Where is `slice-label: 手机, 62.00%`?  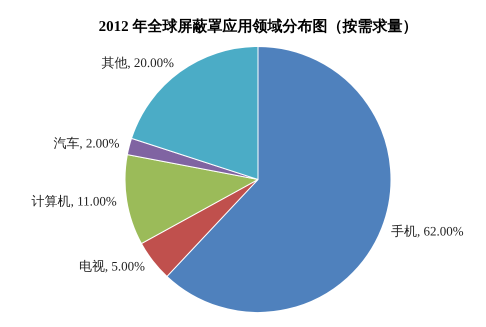 slice-label: 手机, 62.00% is located at coordinates (427, 231).